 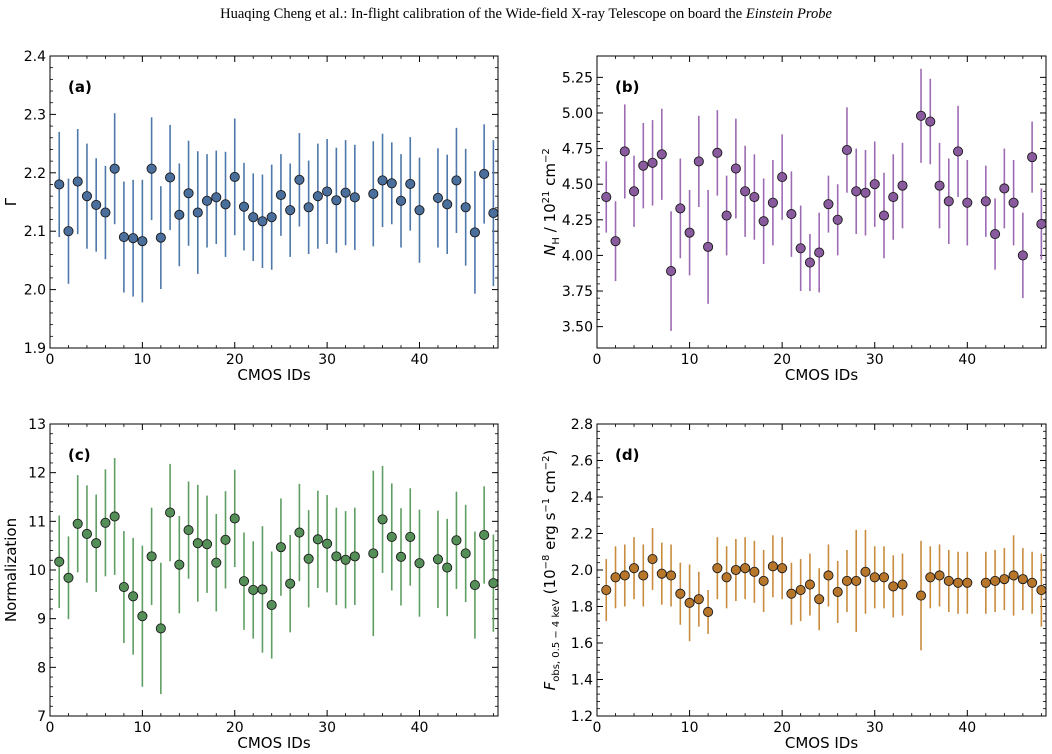 I want to click on y-tick-label: 2.8, so click(x=582, y=425).